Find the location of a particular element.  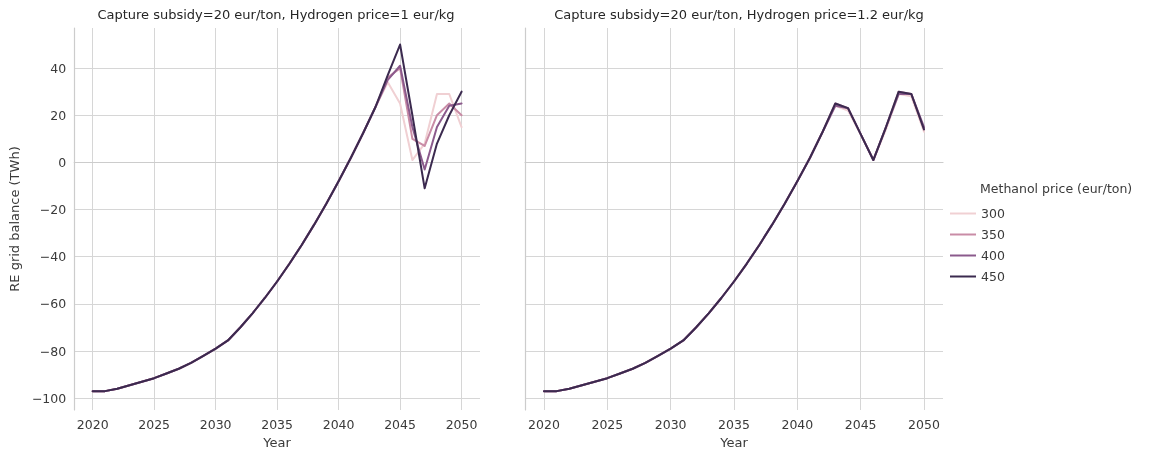

y-tick-label: 0 is located at coordinates (62, 162).